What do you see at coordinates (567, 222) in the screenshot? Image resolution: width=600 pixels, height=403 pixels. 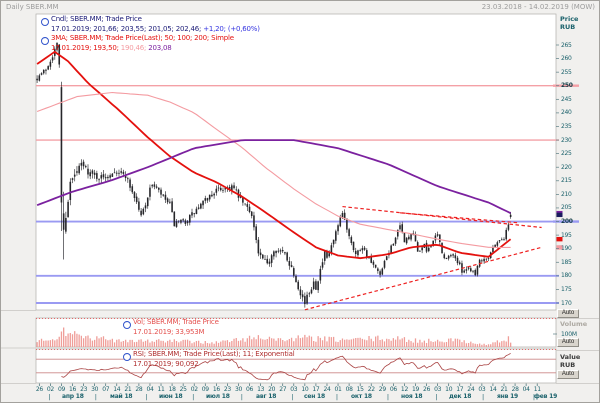 I see `price-tick-label: 200` at bounding box center [567, 222].